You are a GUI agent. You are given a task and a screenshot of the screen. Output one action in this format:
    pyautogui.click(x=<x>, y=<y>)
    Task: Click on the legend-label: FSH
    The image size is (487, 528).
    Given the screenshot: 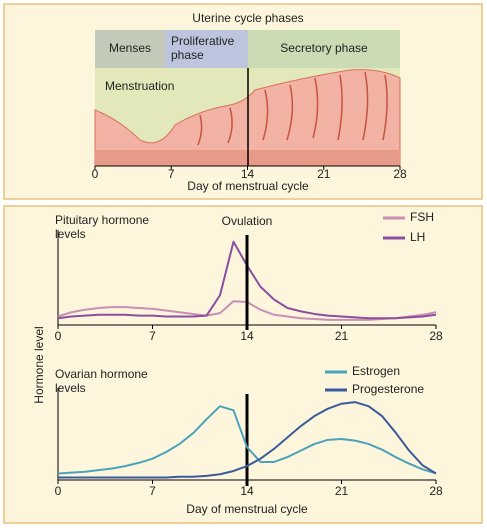 What is the action you would take?
    pyautogui.click(x=422, y=217)
    